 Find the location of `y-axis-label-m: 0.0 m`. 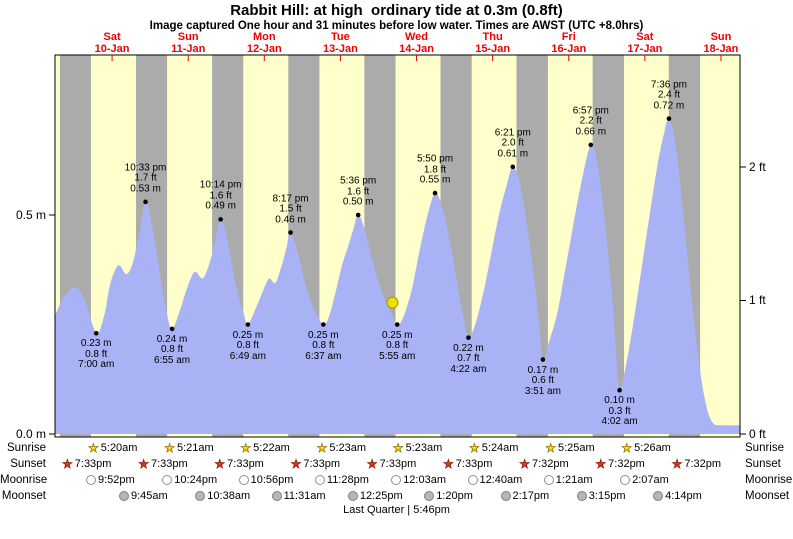

y-axis-label-m: 0.0 m is located at coordinates (30, 434).